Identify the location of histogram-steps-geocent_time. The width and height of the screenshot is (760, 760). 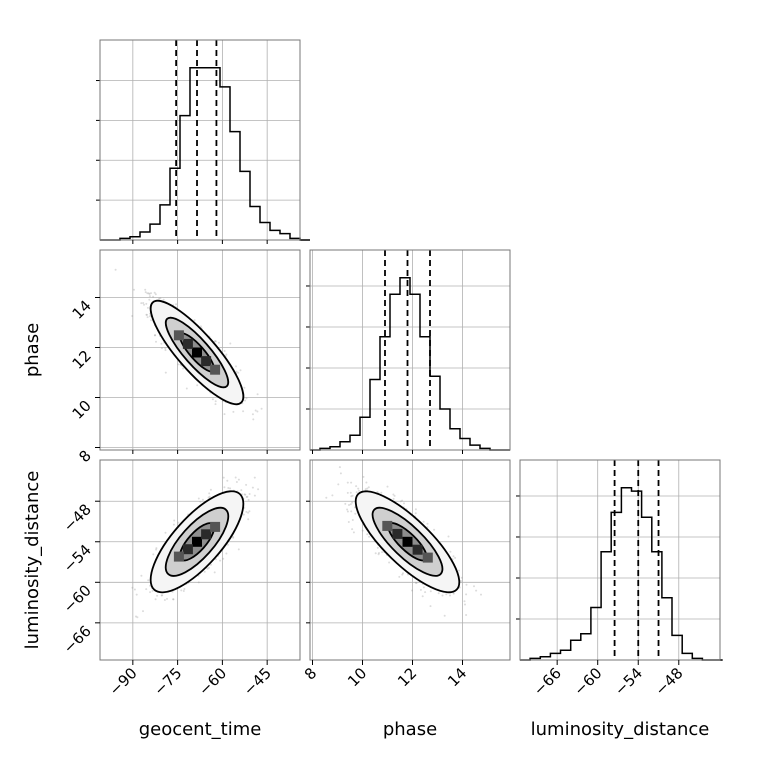
(205, 154).